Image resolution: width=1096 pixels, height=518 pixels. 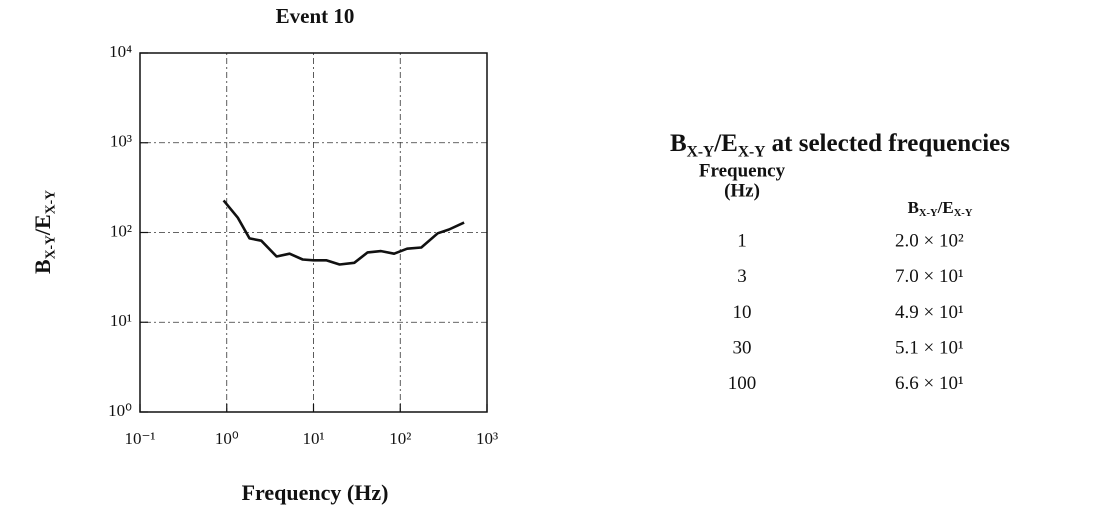 I want to click on table-cell: 2.0 × 10², so click(x=929, y=240).